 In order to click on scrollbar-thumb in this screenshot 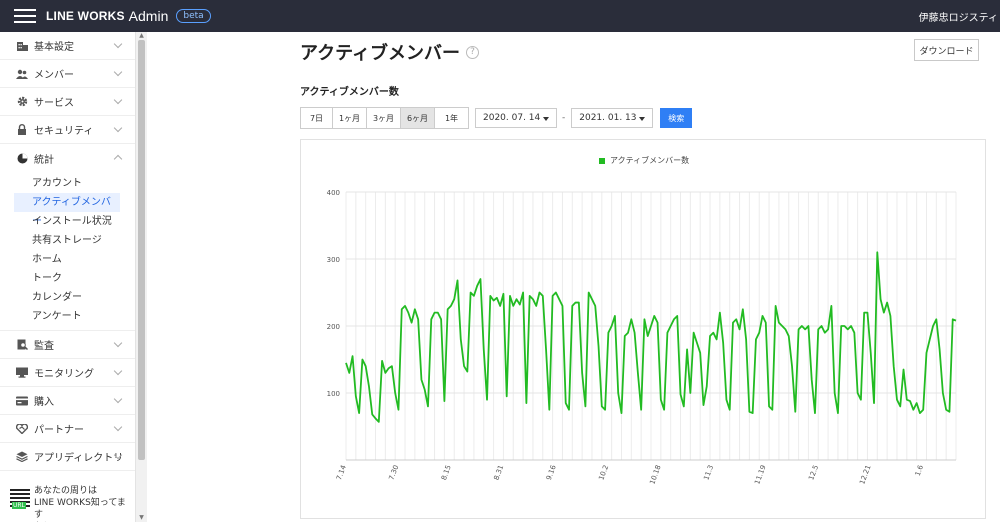, I will do `click(141, 250)`.